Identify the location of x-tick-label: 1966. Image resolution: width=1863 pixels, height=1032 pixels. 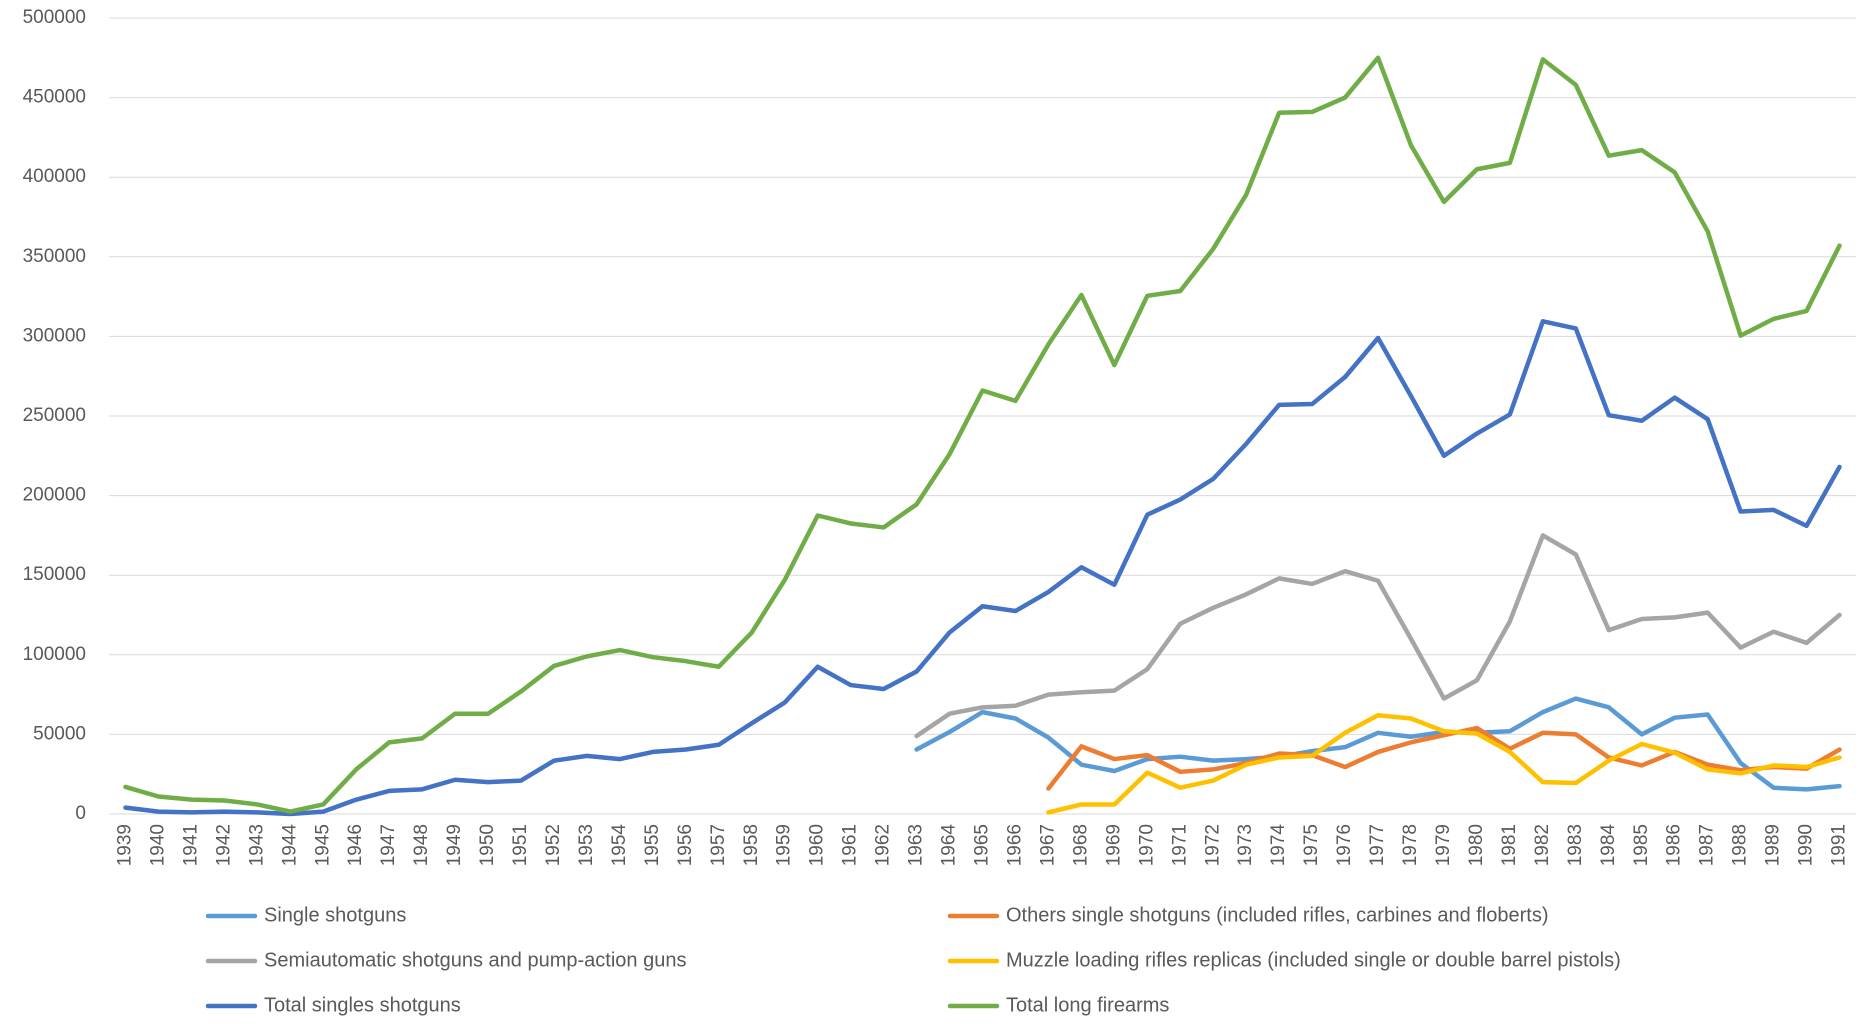
(1014, 845).